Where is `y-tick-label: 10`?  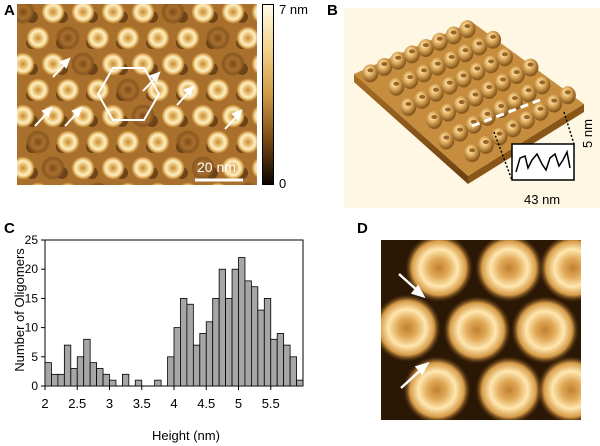 y-tick-label: 10 is located at coordinates (32, 328).